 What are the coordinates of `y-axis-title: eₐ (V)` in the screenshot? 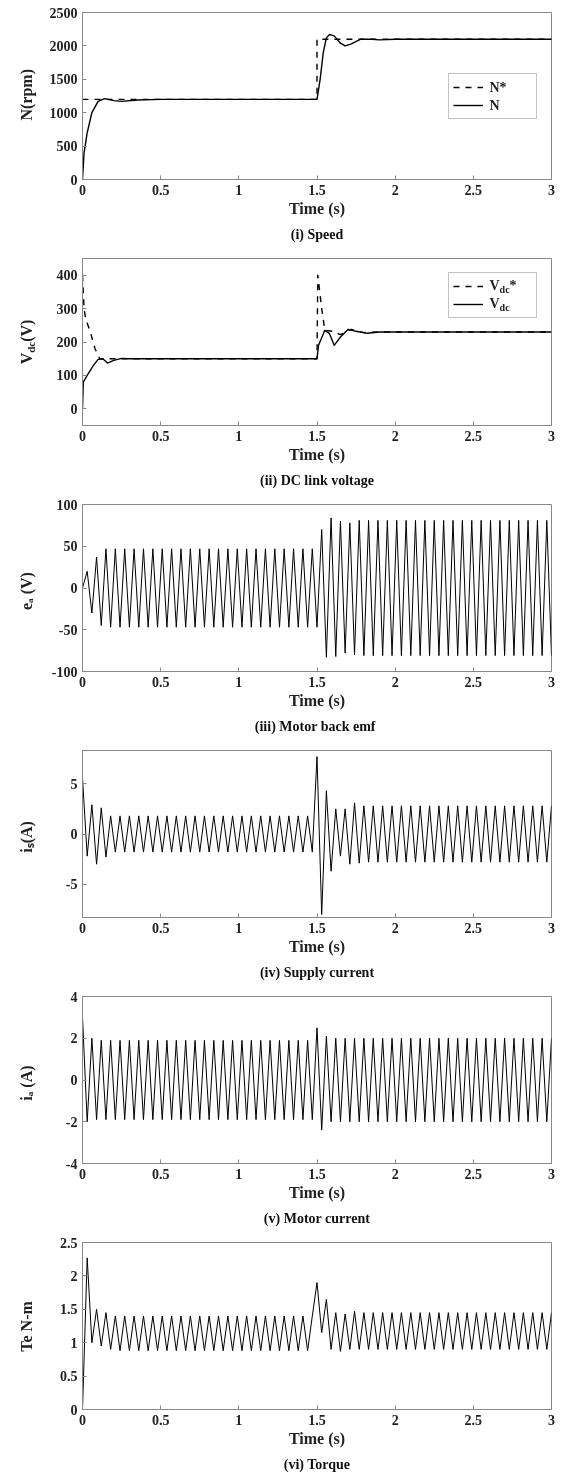 It's located at (27, 591).